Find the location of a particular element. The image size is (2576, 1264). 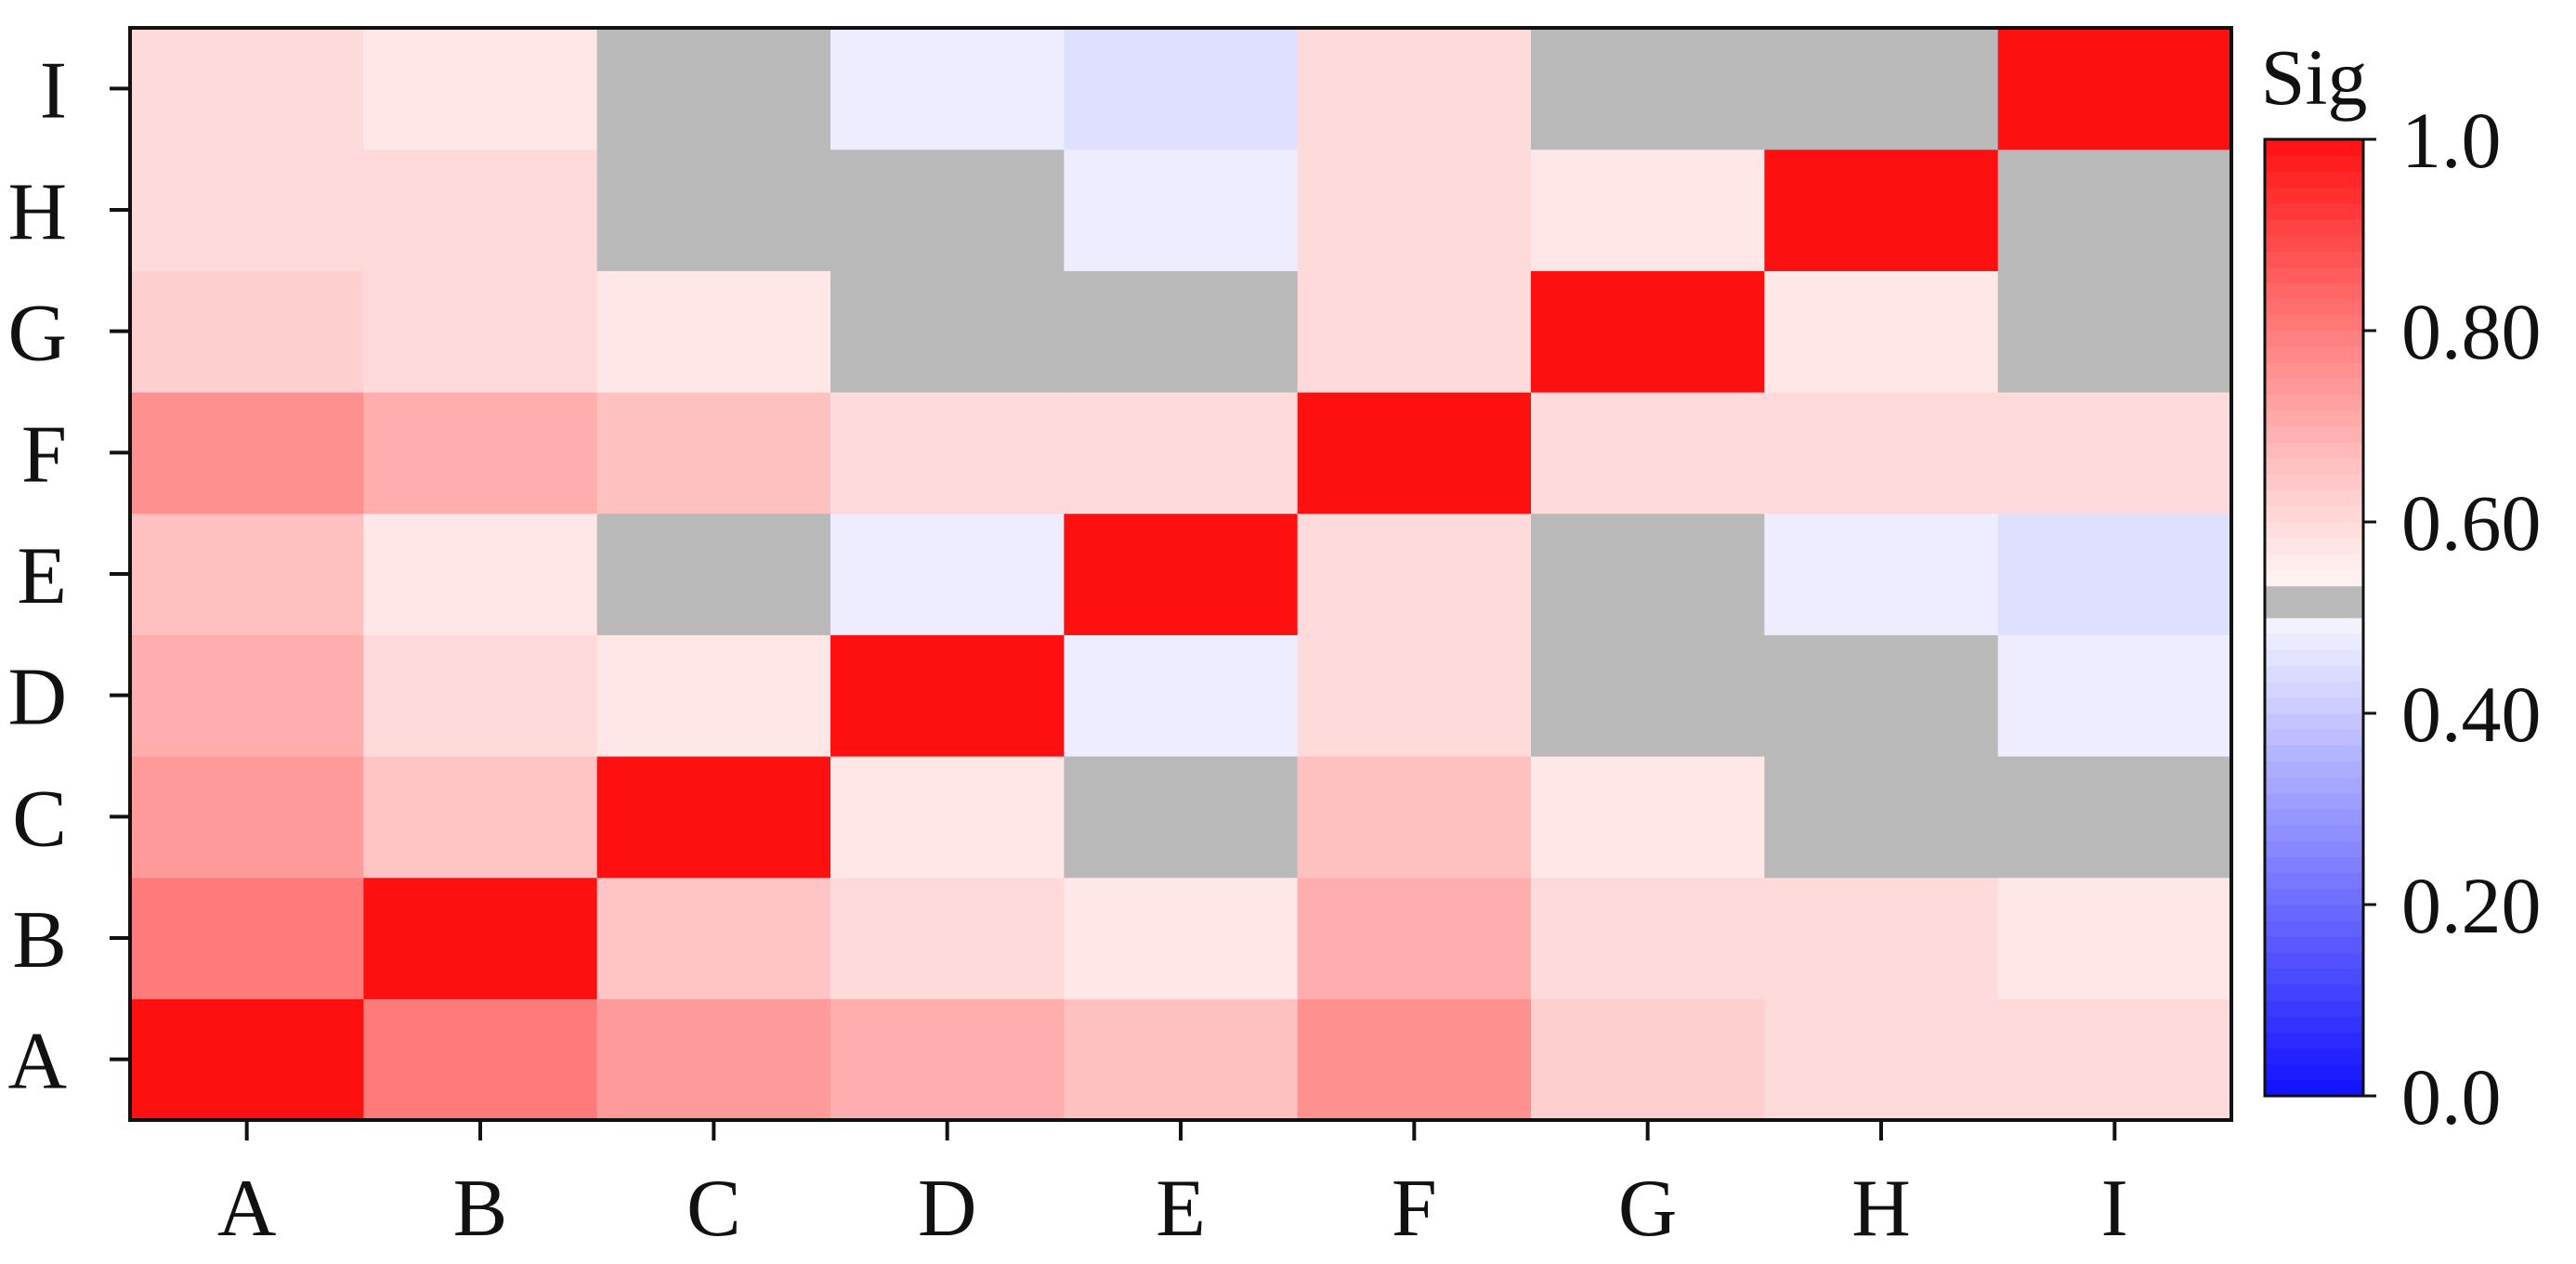

heatmap-cell-H-I is located at coordinates (2114, 210).